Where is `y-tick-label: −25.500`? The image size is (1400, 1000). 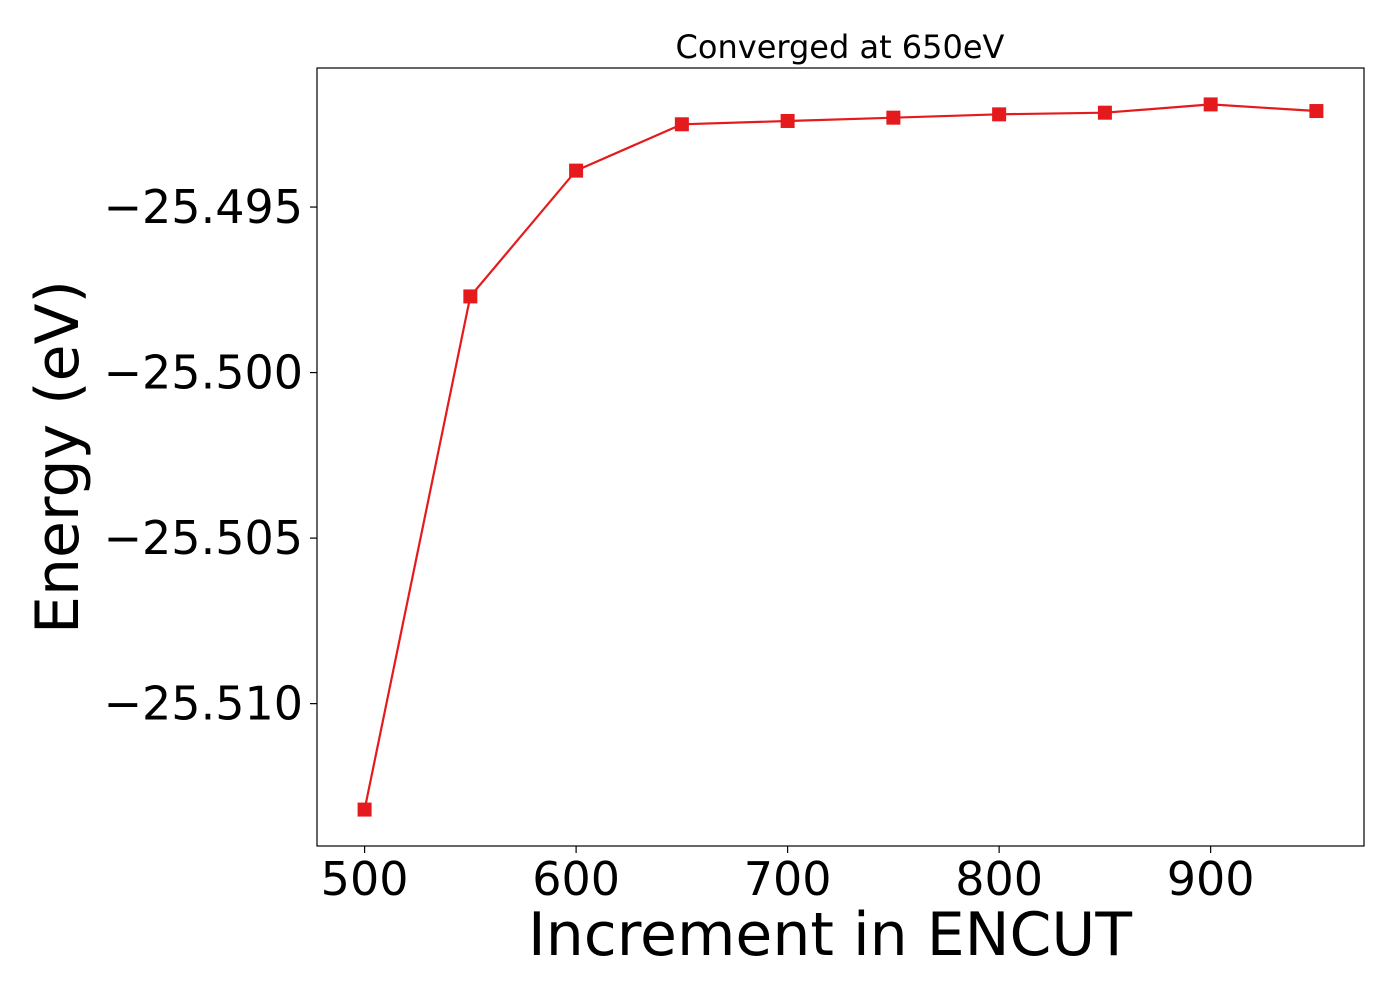
y-tick-label: −25.500 is located at coordinates (204, 373).